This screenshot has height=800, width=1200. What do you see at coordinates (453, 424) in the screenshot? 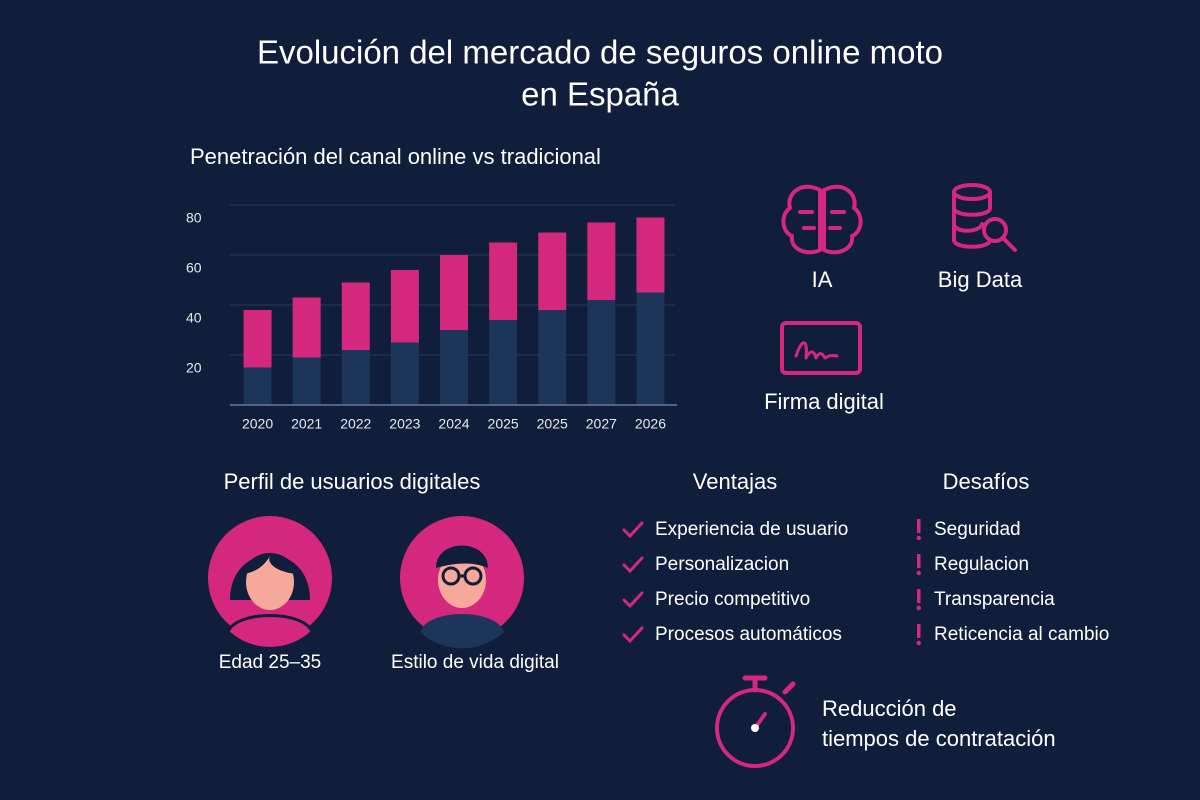
I see `x-tick-label: 2024` at bounding box center [453, 424].